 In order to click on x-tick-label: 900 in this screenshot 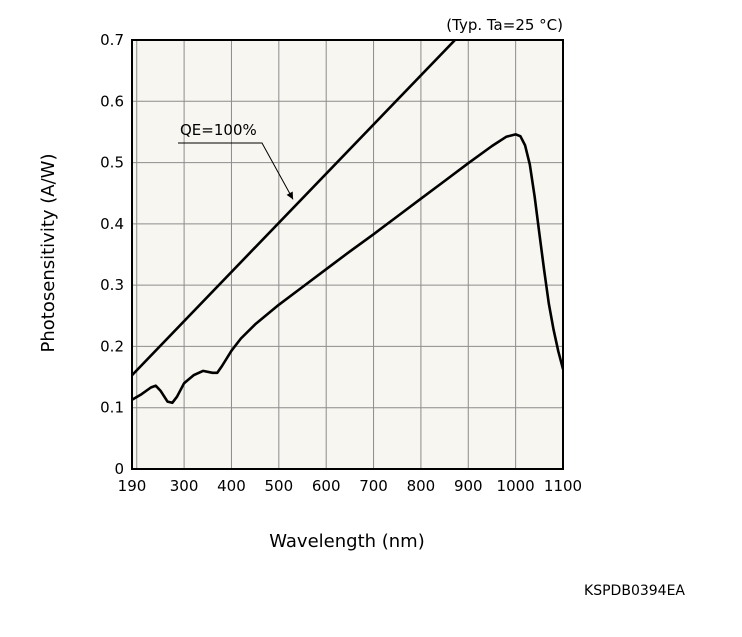, I will do `click(468, 486)`.